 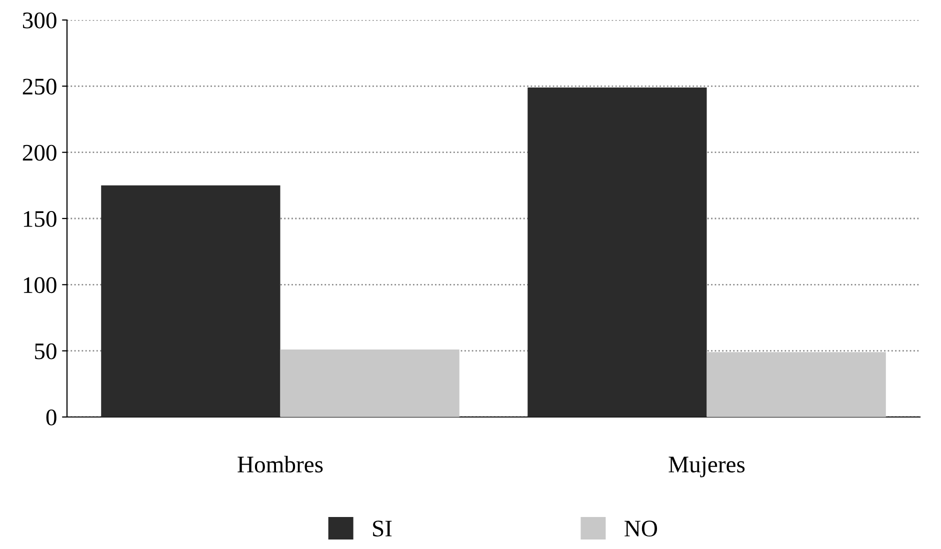 I want to click on y-tick-label: 150, so click(x=40, y=218).